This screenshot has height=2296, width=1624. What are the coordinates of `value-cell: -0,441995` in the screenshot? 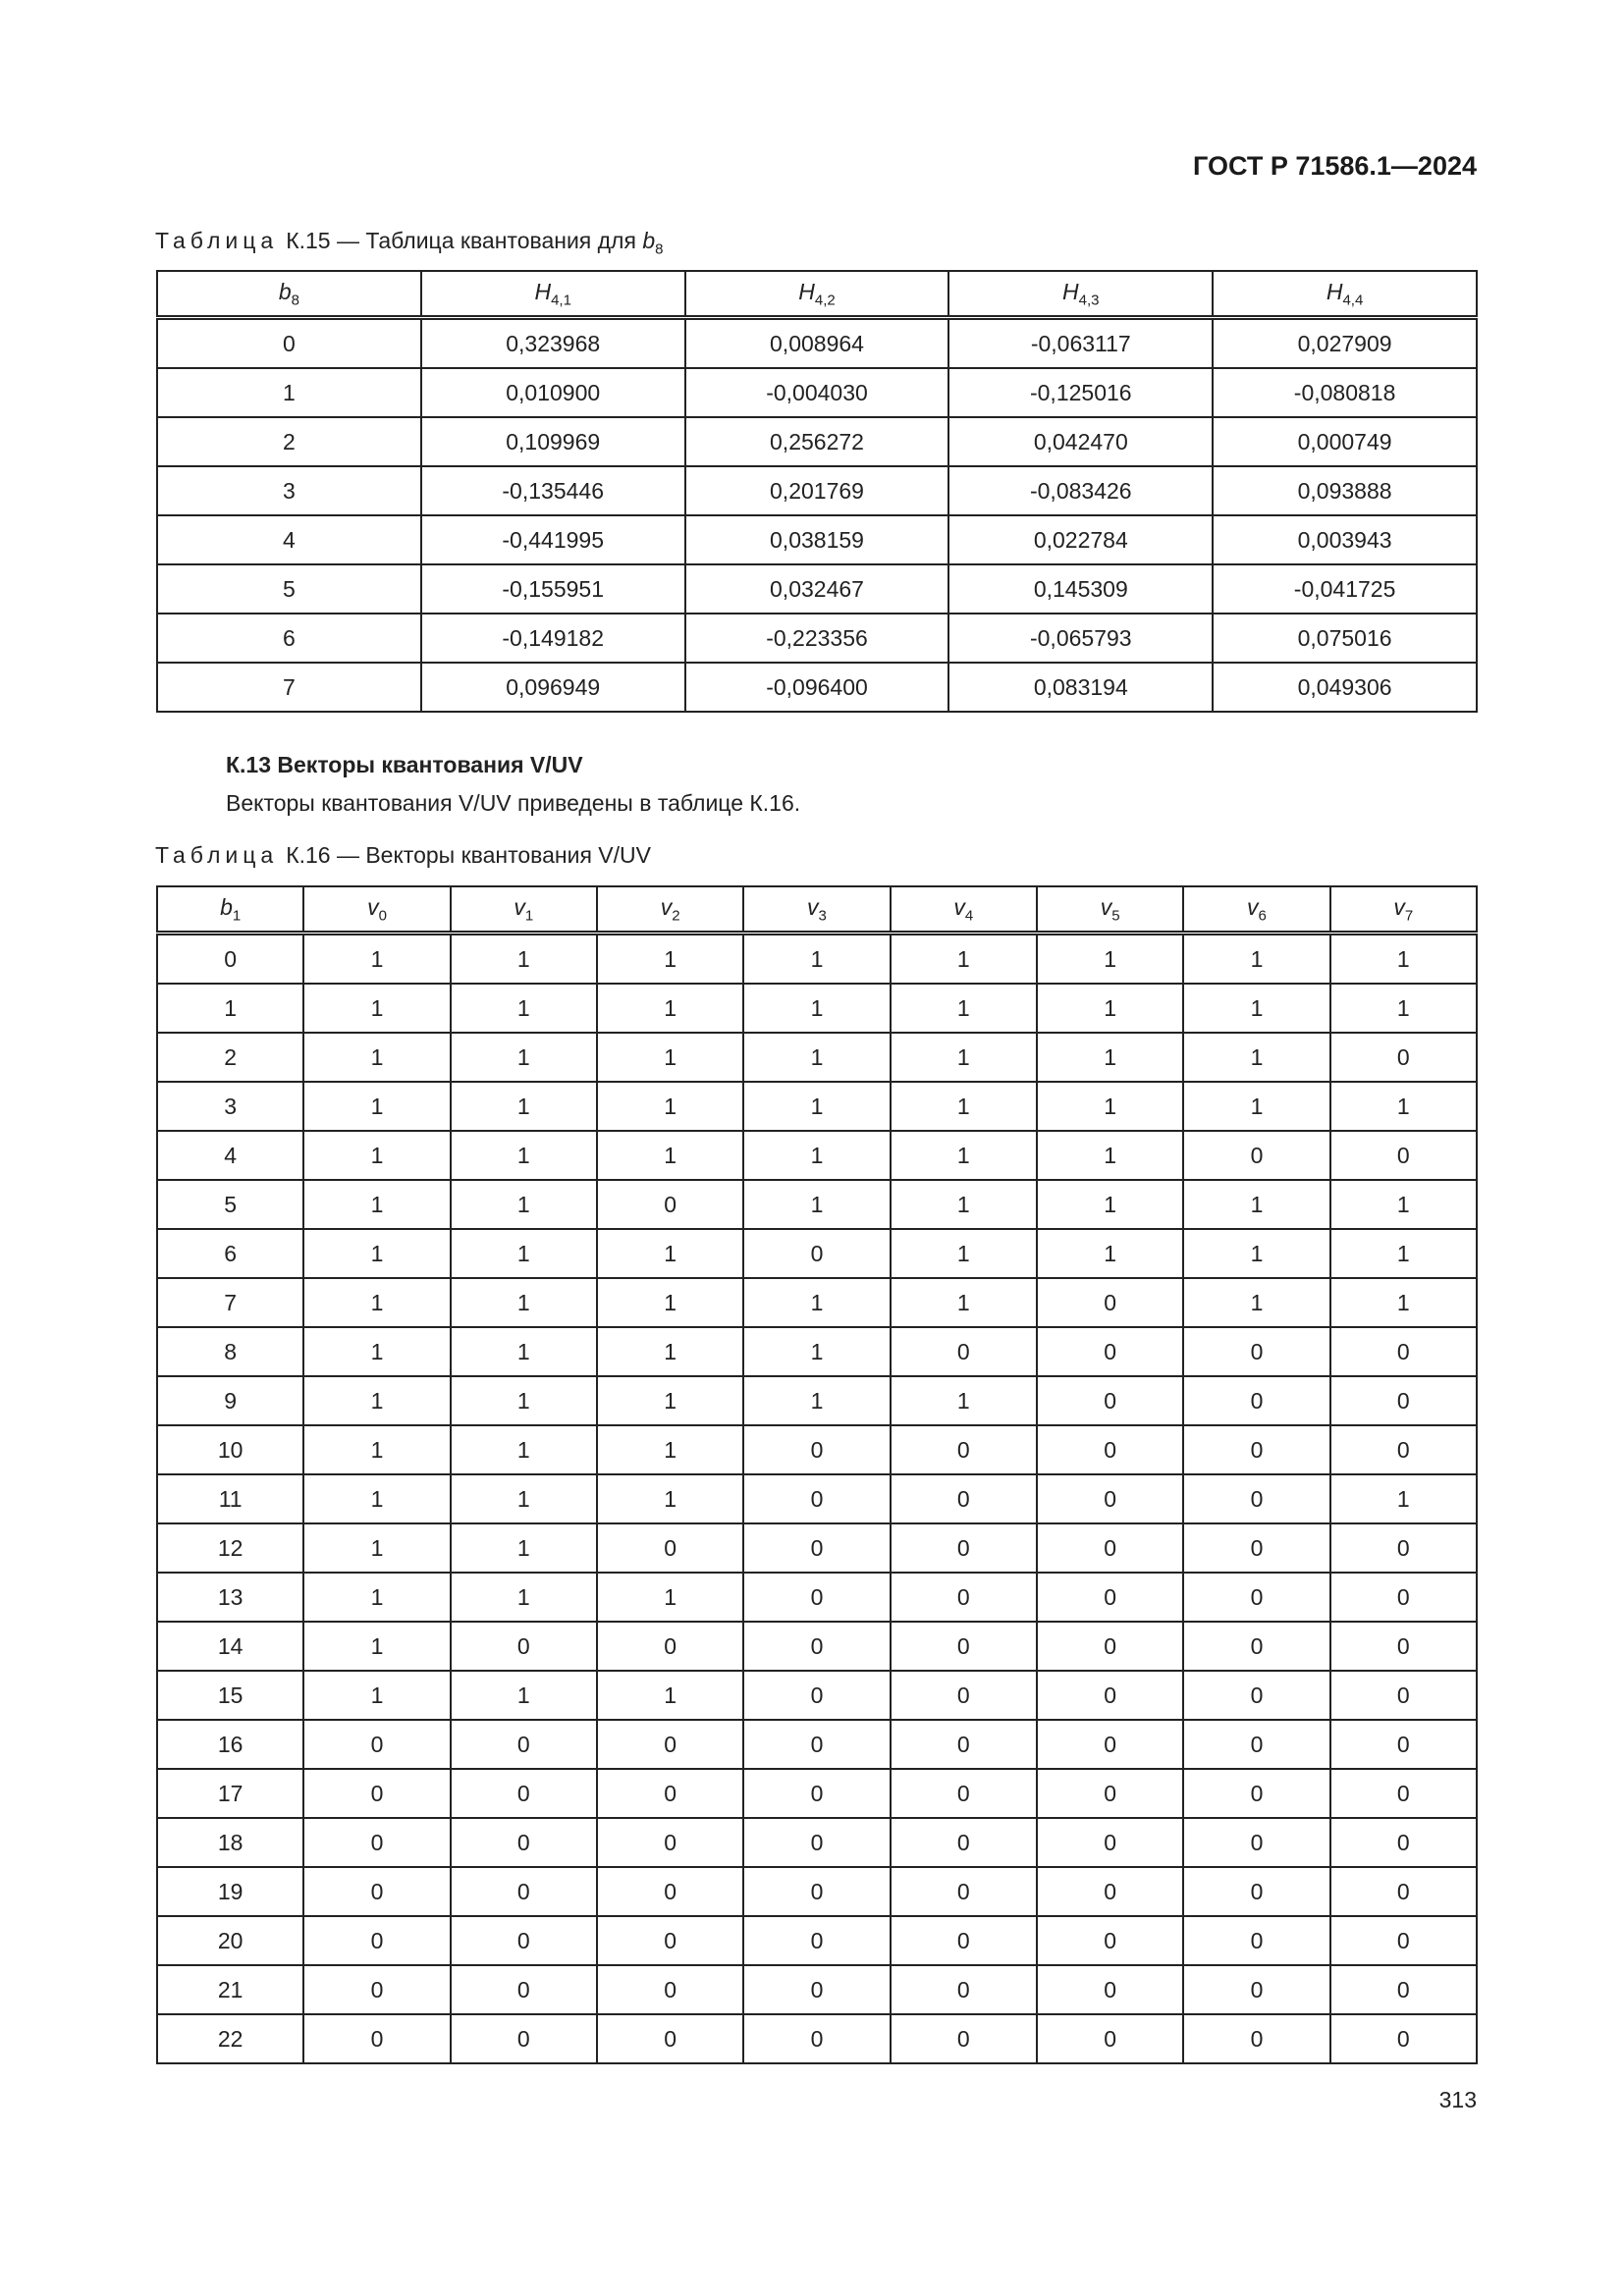 It's located at (552, 539).